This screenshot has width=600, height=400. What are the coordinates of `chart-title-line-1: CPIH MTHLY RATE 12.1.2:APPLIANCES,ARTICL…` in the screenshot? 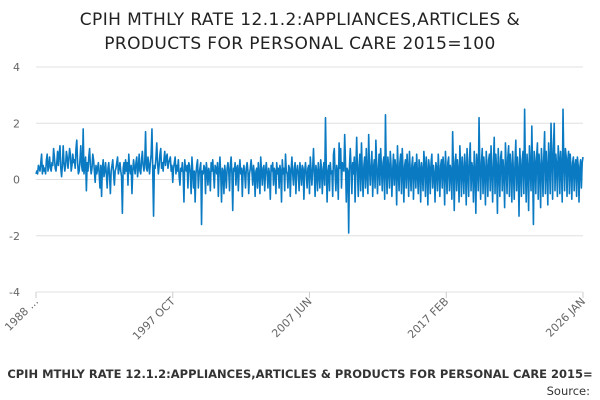 It's located at (300, 20).